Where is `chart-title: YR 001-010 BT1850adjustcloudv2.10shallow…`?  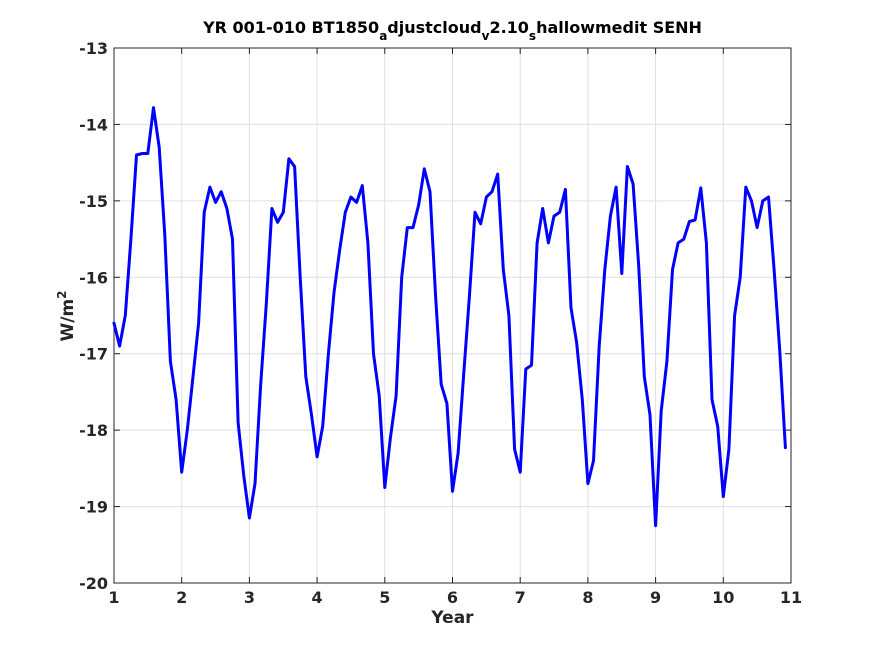
chart-title: YR 001-010 BT1850adjustcloudv2.10shallow… is located at coordinates (452, 30).